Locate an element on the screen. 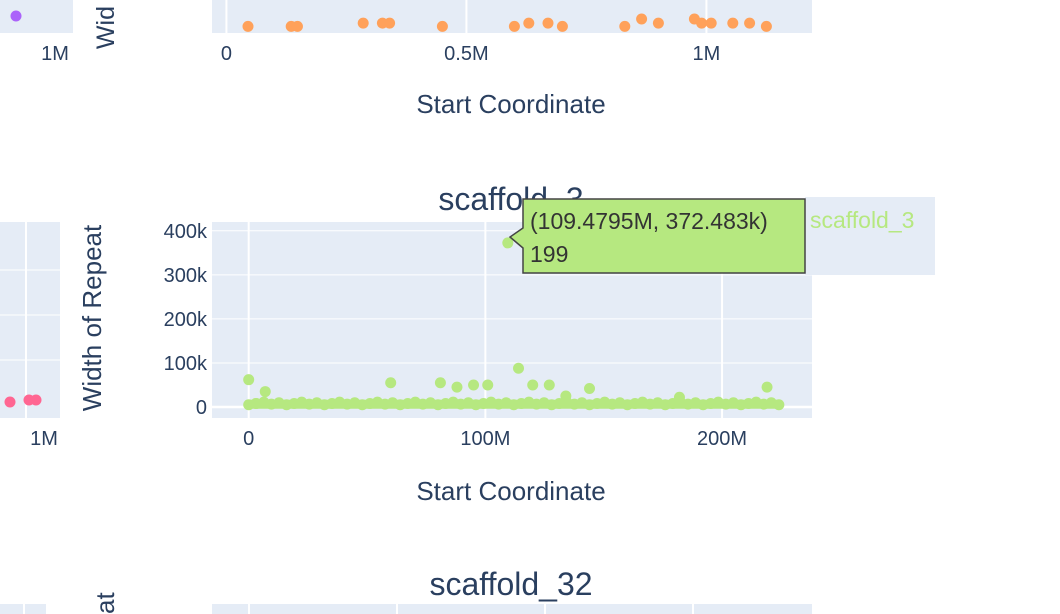  middle-x-tick-label: 0 is located at coordinates (248, 439).